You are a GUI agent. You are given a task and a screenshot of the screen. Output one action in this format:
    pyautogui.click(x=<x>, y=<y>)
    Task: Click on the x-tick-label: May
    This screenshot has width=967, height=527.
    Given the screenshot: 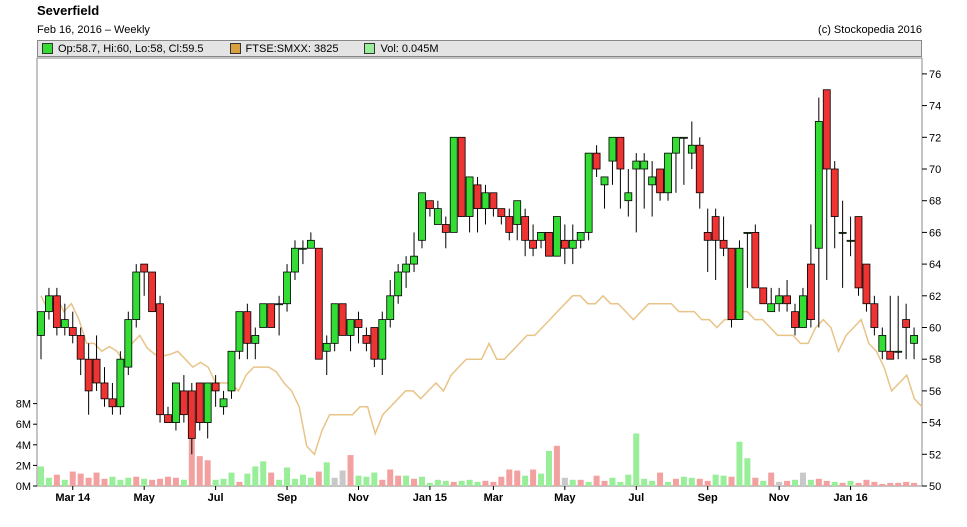 What is the action you would take?
    pyautogui.click(x=565, y=498)
    